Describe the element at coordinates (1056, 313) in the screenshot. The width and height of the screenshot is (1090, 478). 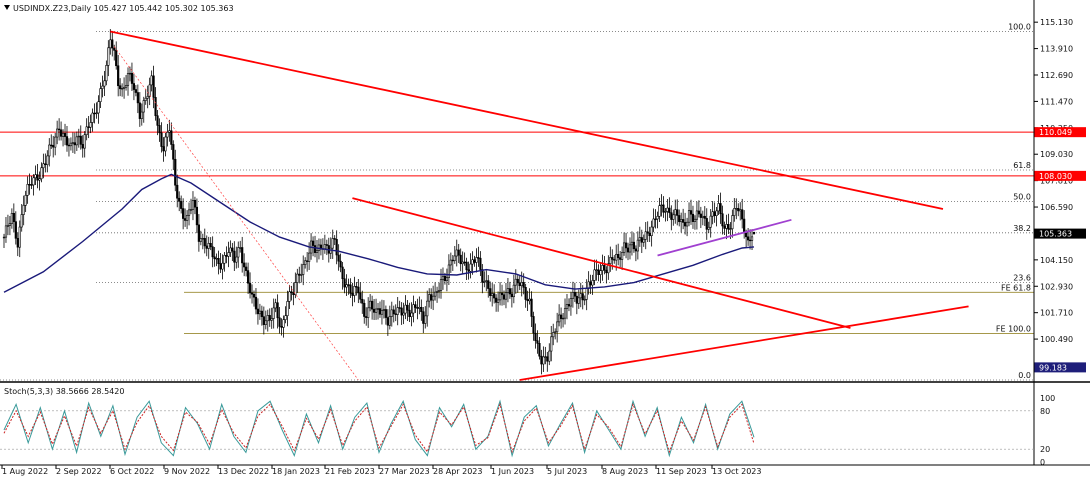
I see `y-tick-label: 101.710` at that location.